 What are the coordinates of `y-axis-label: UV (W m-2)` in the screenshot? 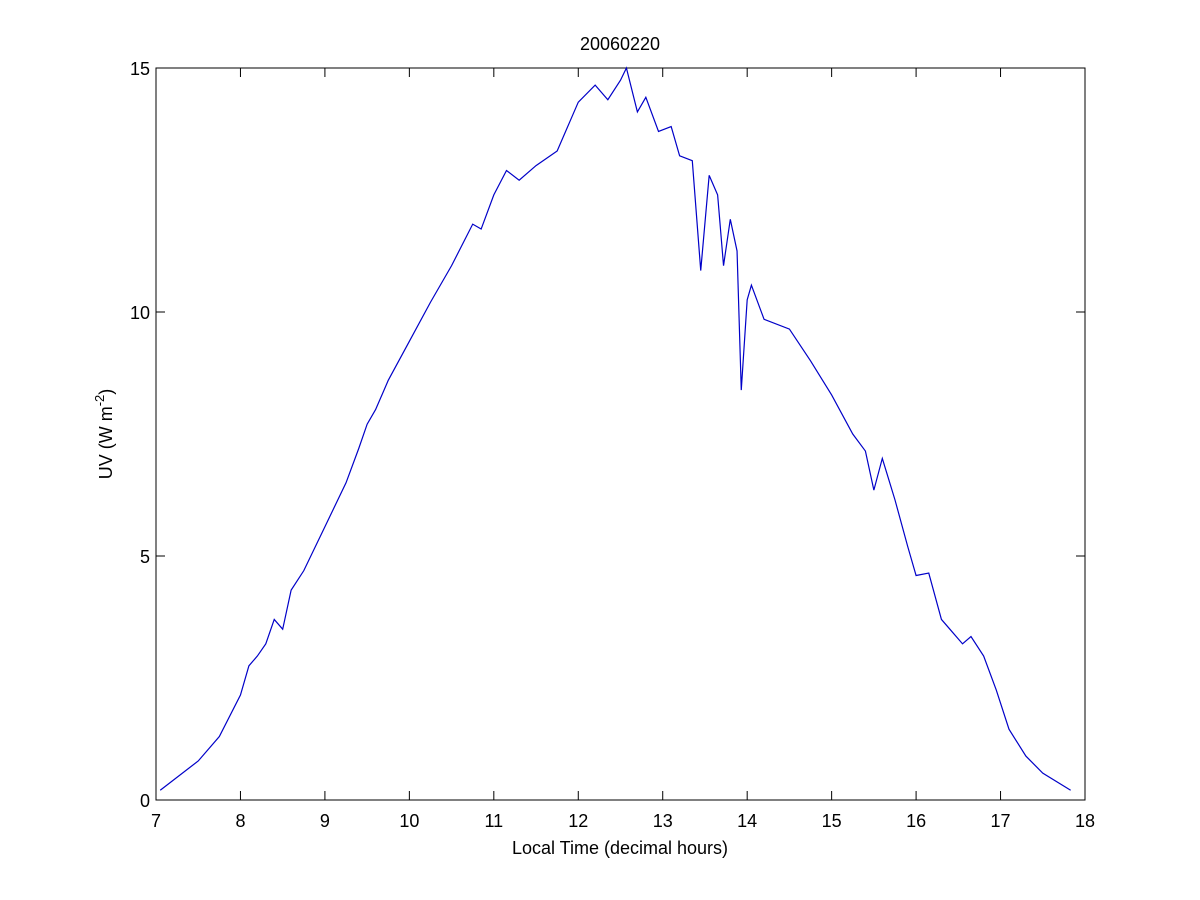 It's located at (104, 434).